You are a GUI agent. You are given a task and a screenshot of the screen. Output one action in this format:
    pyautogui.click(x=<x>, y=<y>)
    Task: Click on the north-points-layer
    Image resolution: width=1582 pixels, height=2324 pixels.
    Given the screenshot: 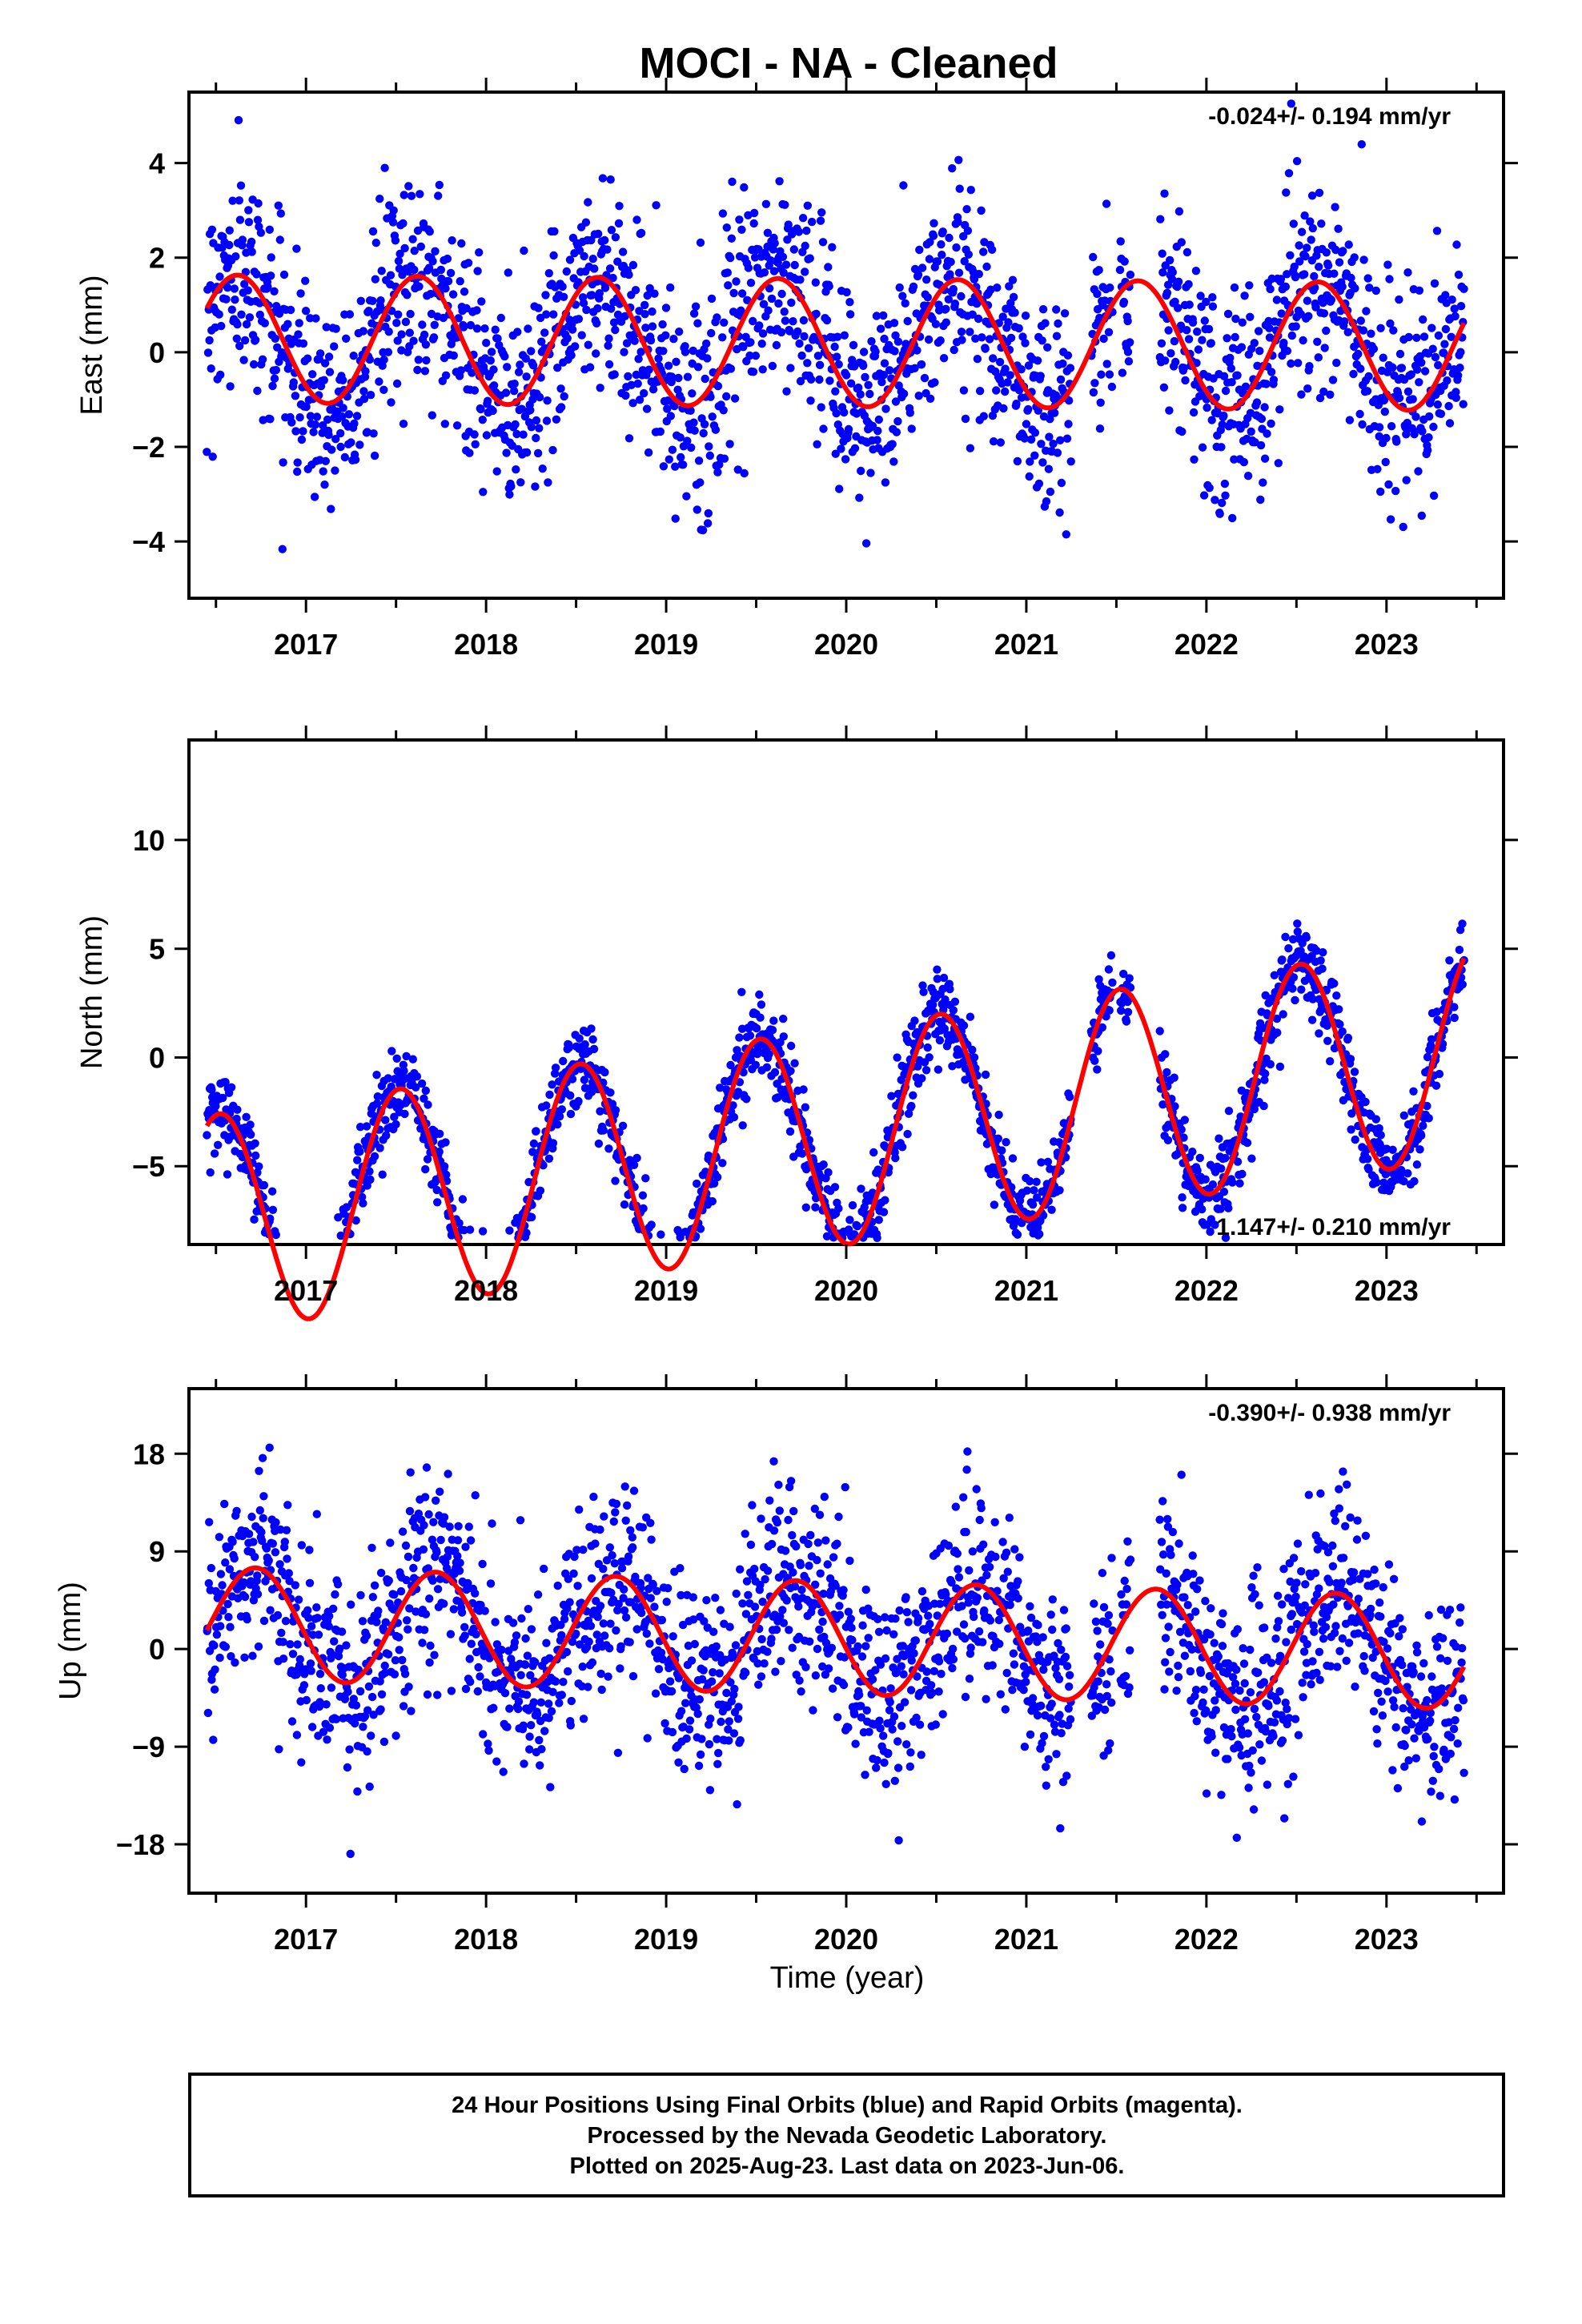 What is the action you would take?
    pyautogui.click(x=836, y=1081)
    